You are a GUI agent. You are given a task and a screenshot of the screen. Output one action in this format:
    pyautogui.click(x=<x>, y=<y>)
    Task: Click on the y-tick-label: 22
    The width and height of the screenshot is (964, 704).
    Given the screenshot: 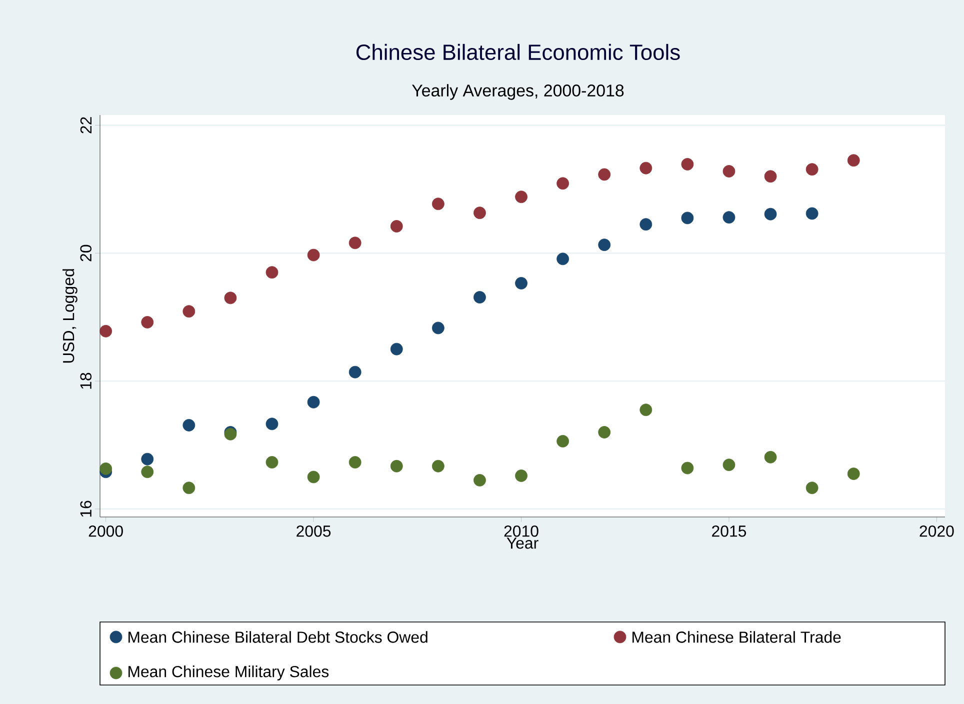 What is the action you would take?
    pyautogui.click(x=86, y=125)
    